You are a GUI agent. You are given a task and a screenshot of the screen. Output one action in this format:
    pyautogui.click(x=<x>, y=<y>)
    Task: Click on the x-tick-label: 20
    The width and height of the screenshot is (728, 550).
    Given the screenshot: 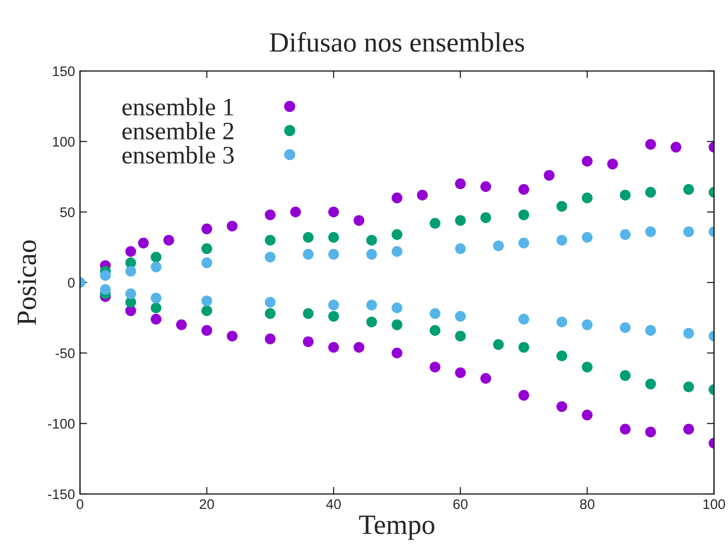 What is the action you would take?
    pyautogui.click(x=207, y=504)
    